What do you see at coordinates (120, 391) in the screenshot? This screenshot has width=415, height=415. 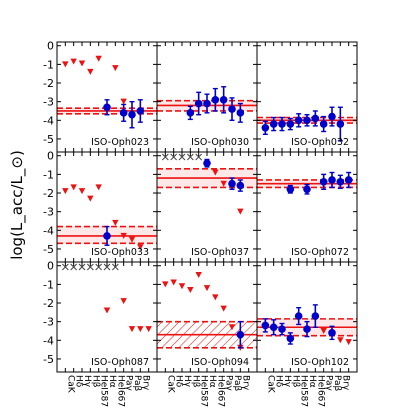 I see `x-tick-label: HeI667` at bounding box center [120, 391].